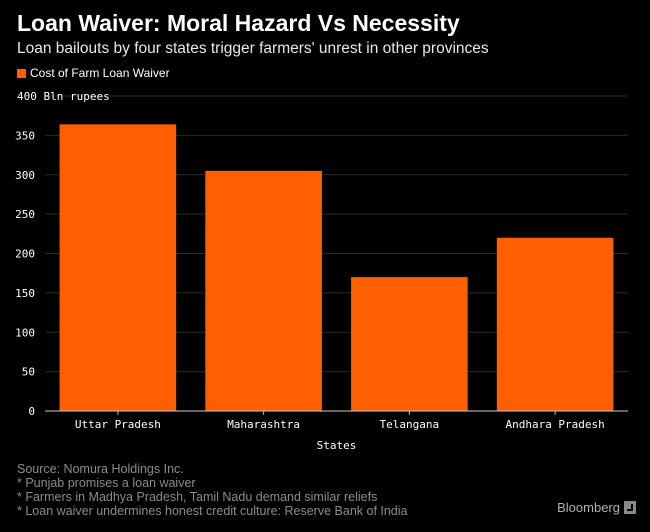 This screenshot has width=650, height=532. What do you see at coordinates (25, 214) in the screenshot?
I see `y-tick-label: 250` at bounding box center [25, 214].